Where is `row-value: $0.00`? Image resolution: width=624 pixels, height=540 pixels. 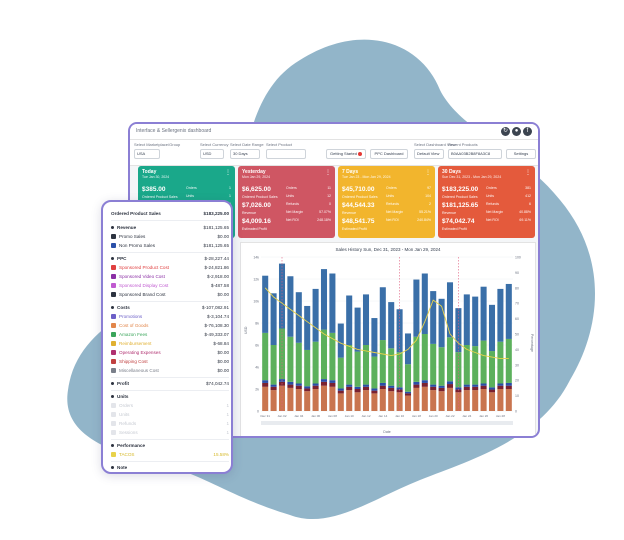
row-value: $0.00 is located at coordinates (223, 361).